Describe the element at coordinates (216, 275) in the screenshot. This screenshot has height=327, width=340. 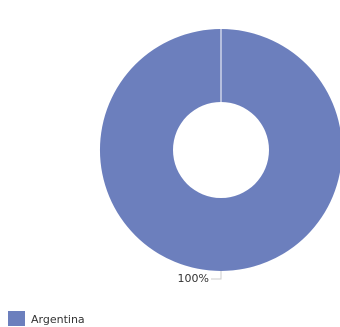
I see `label-leader` at that location.